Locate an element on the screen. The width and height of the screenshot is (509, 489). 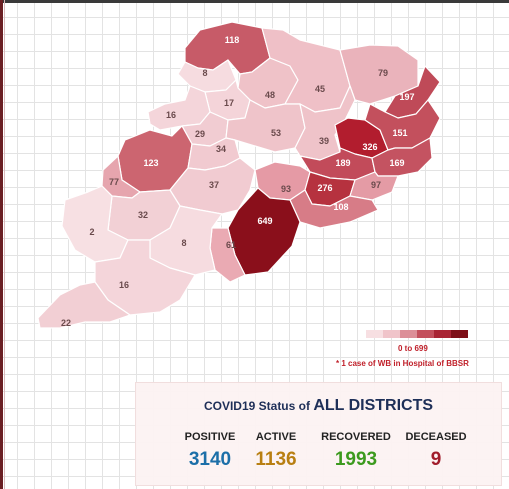
stat-positive-value: 3140 is located at coordinates (210, 459).